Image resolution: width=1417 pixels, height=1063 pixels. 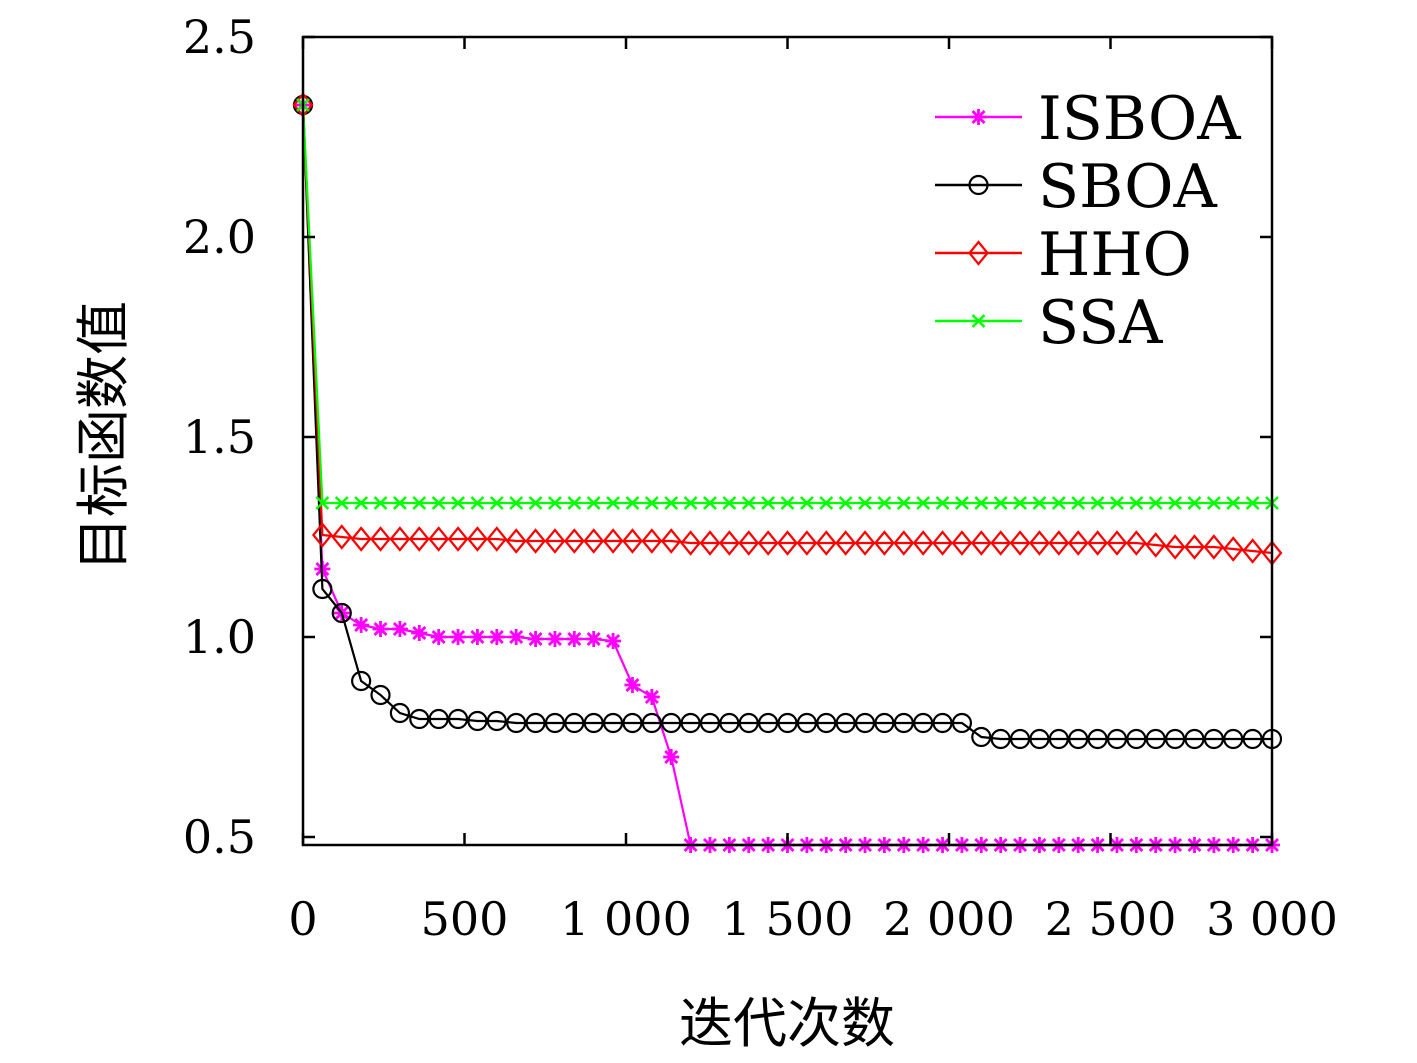 What do you see at coordinates (219, 837) in the screenshot?
I see `y-tick-label: 0.5` at bounding box center [219, 837].